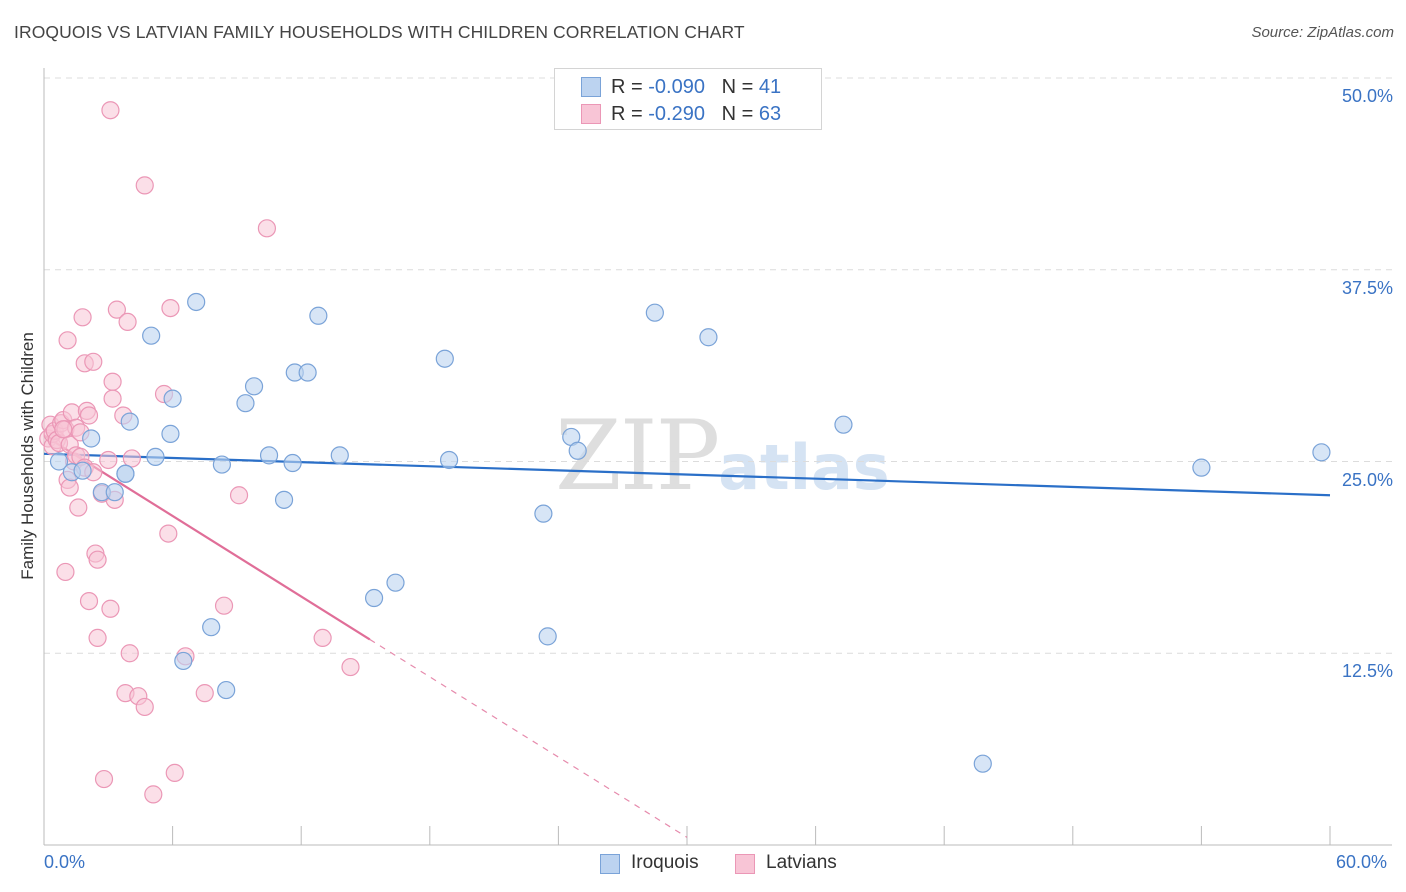 The width and height of the screenshot is (1406, 892). What do you see at coordinates (591, 114) in the screenshot?
I see `latvians-swatch` at bounding box center [591, 114].